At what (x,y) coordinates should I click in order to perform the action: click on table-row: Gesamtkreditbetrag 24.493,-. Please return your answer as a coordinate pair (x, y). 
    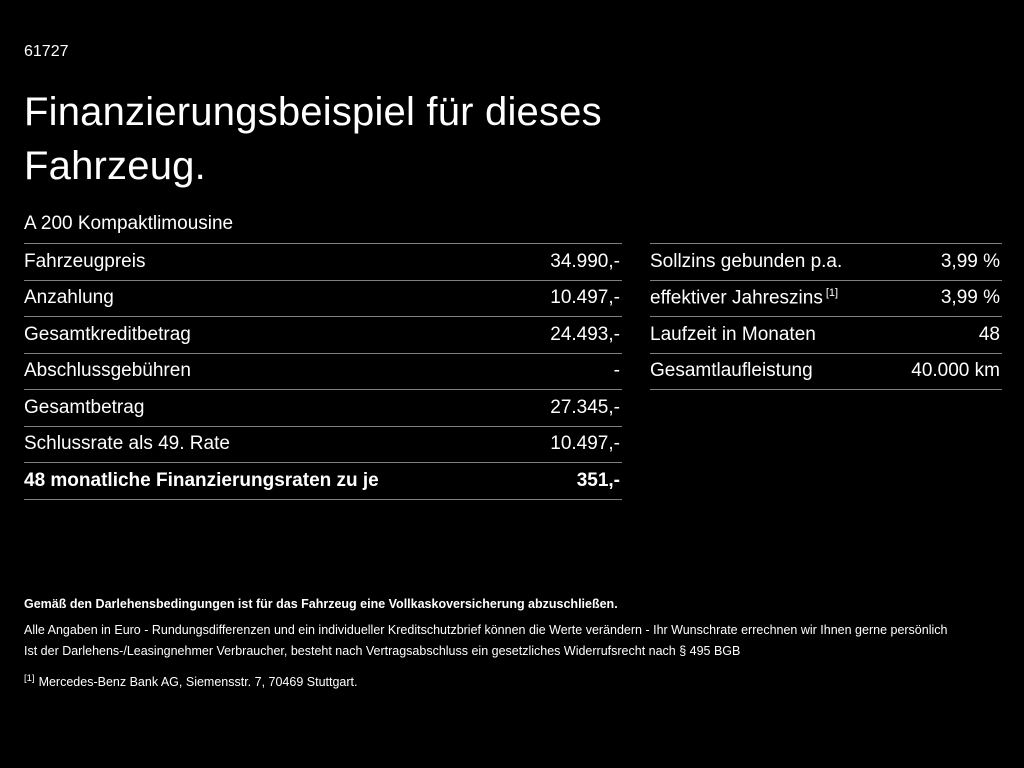
    Looking at the image, I should click on (323, 334).